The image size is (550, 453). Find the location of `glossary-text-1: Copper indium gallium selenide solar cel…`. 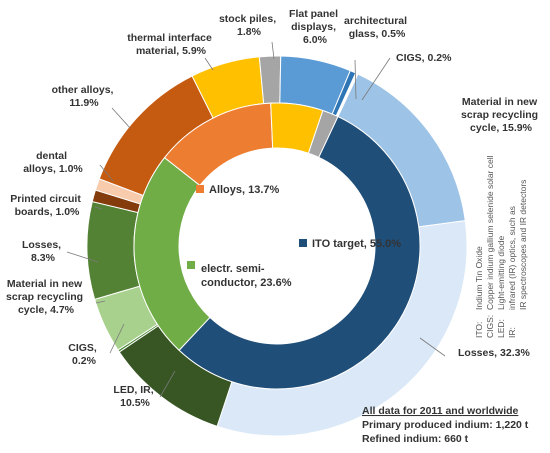

glossary-text-1: Copper indium gallium selenide solar cel… is located at coordinates (490, 232).